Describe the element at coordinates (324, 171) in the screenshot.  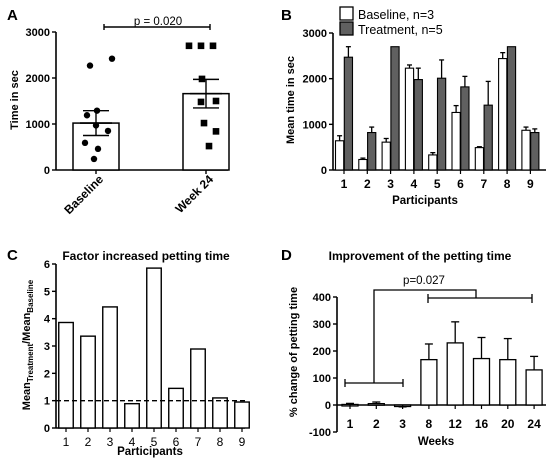
I see `panel-b-y-tick-label: 0` at that location.